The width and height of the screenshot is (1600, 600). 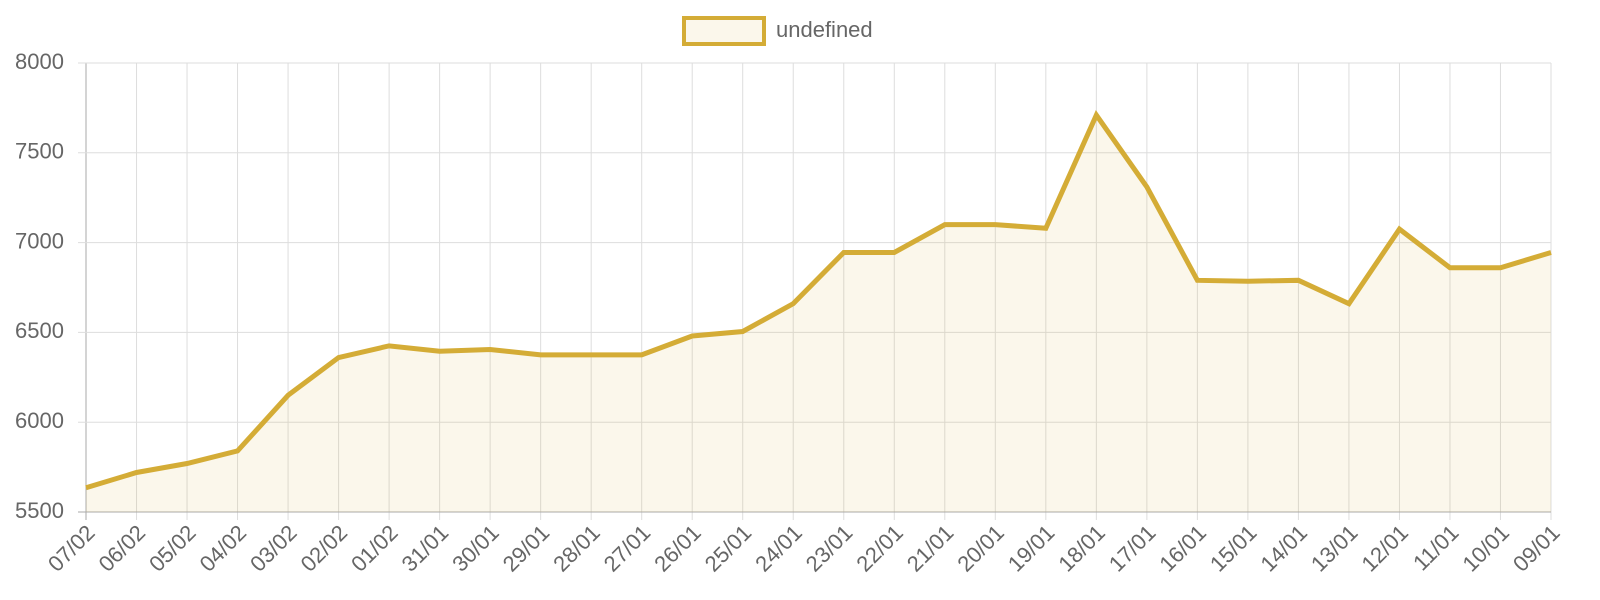 What do you see at coordinates (1283, 548) in the screenshot?
I see `x-tick-label: 14/01` at bounding box center [1283, 548].